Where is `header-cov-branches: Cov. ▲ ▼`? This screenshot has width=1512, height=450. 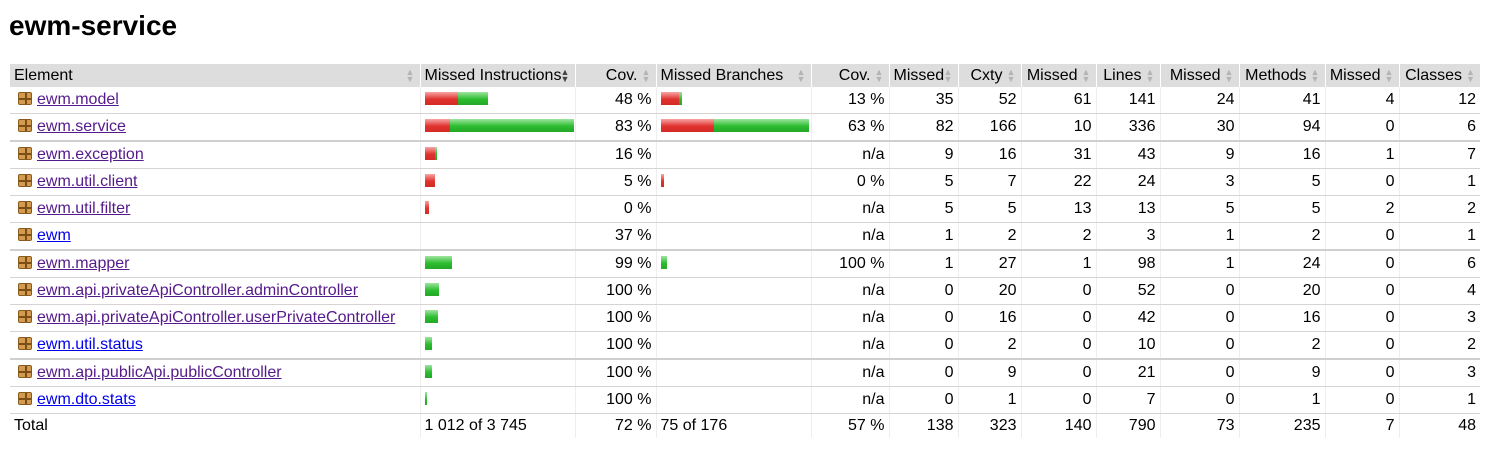 header-cov-branches: Cov. ▲ ▼ is located at coordinates (849, 75).